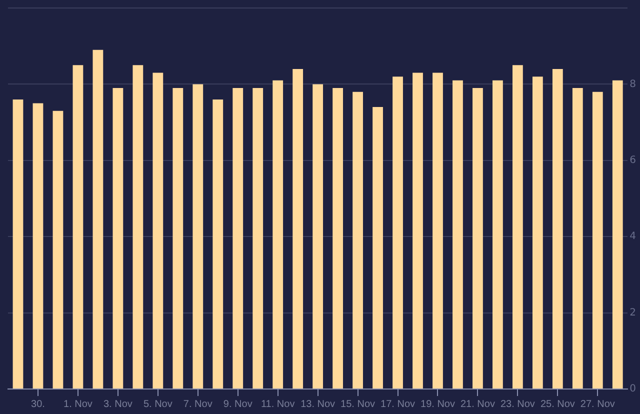 The image size is (640, 414). Describe the element at coordinates (477, 404) in the screenshot. I see `x-tick-label: 21. Nov` at that location.